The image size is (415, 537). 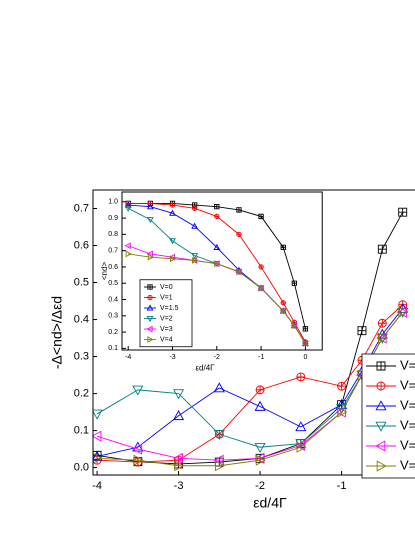 What do you see at coordinates (113, 202) in the screenshot?
I see `y-tick-label: 1.0` at bounding box center [113, 202].